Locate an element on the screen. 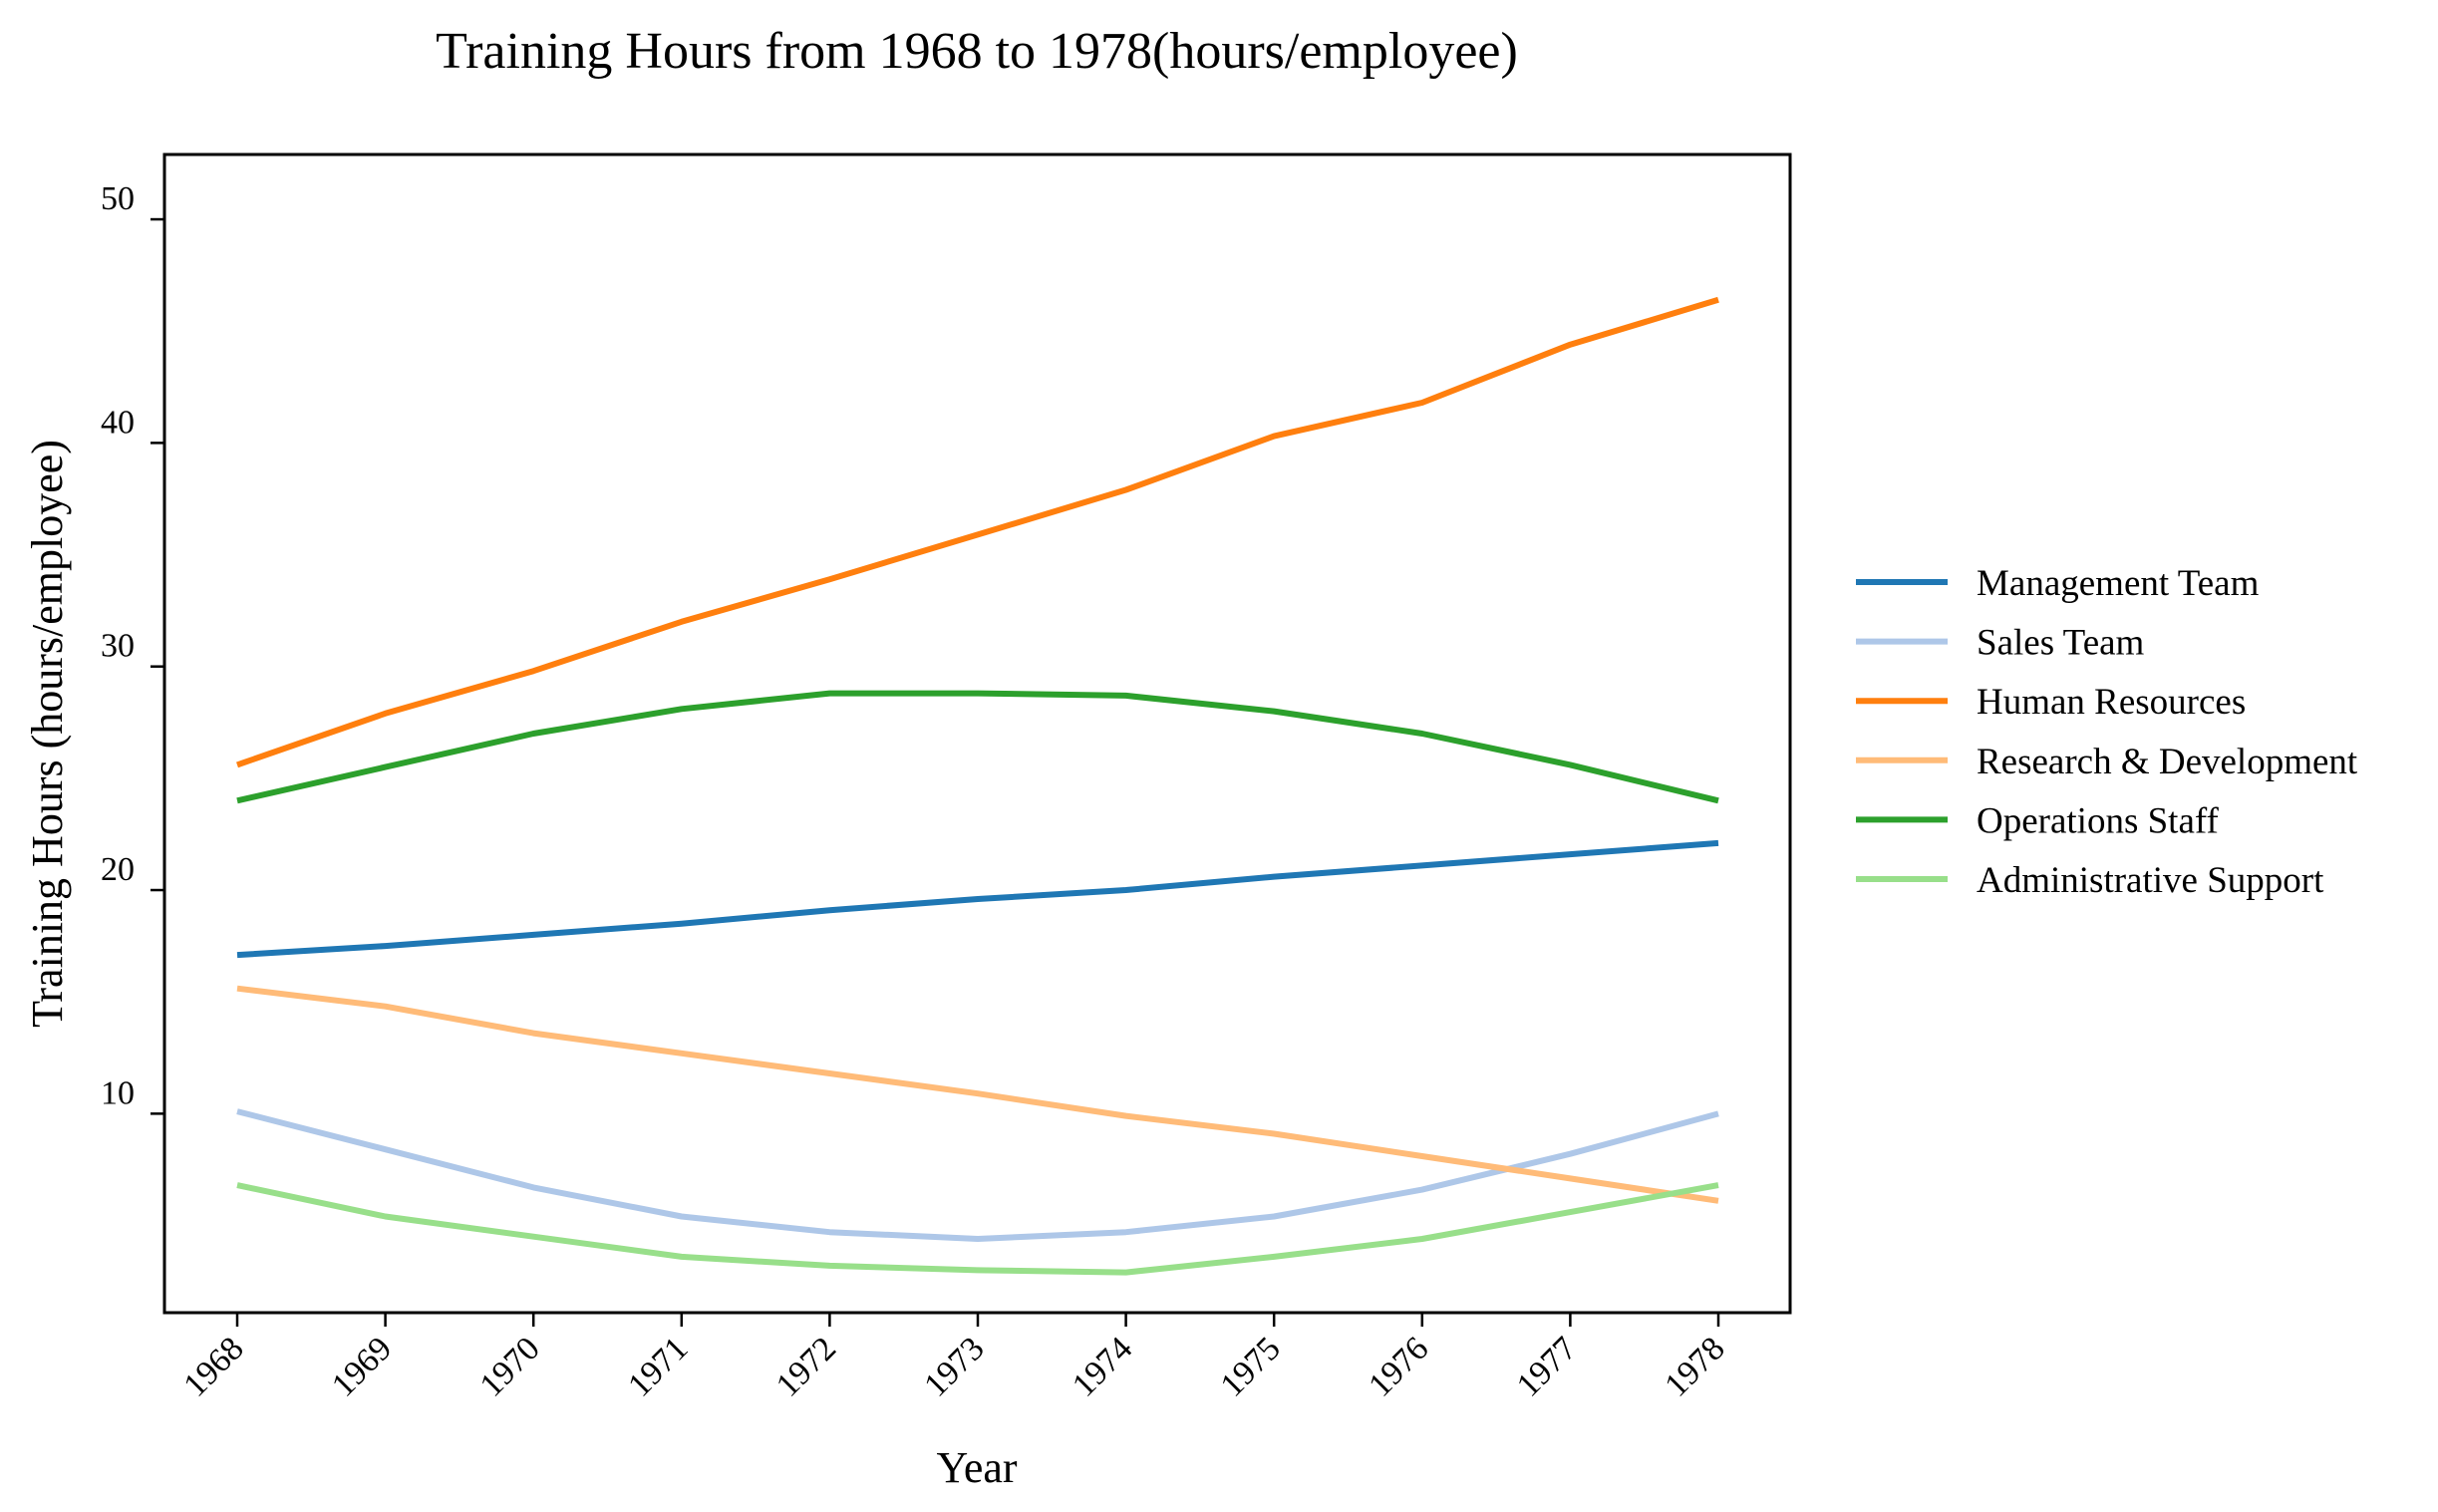 This screenshot has height=1512, width=2438. legend-label-management-team: Management Team is located at coordinates (2118, 583).